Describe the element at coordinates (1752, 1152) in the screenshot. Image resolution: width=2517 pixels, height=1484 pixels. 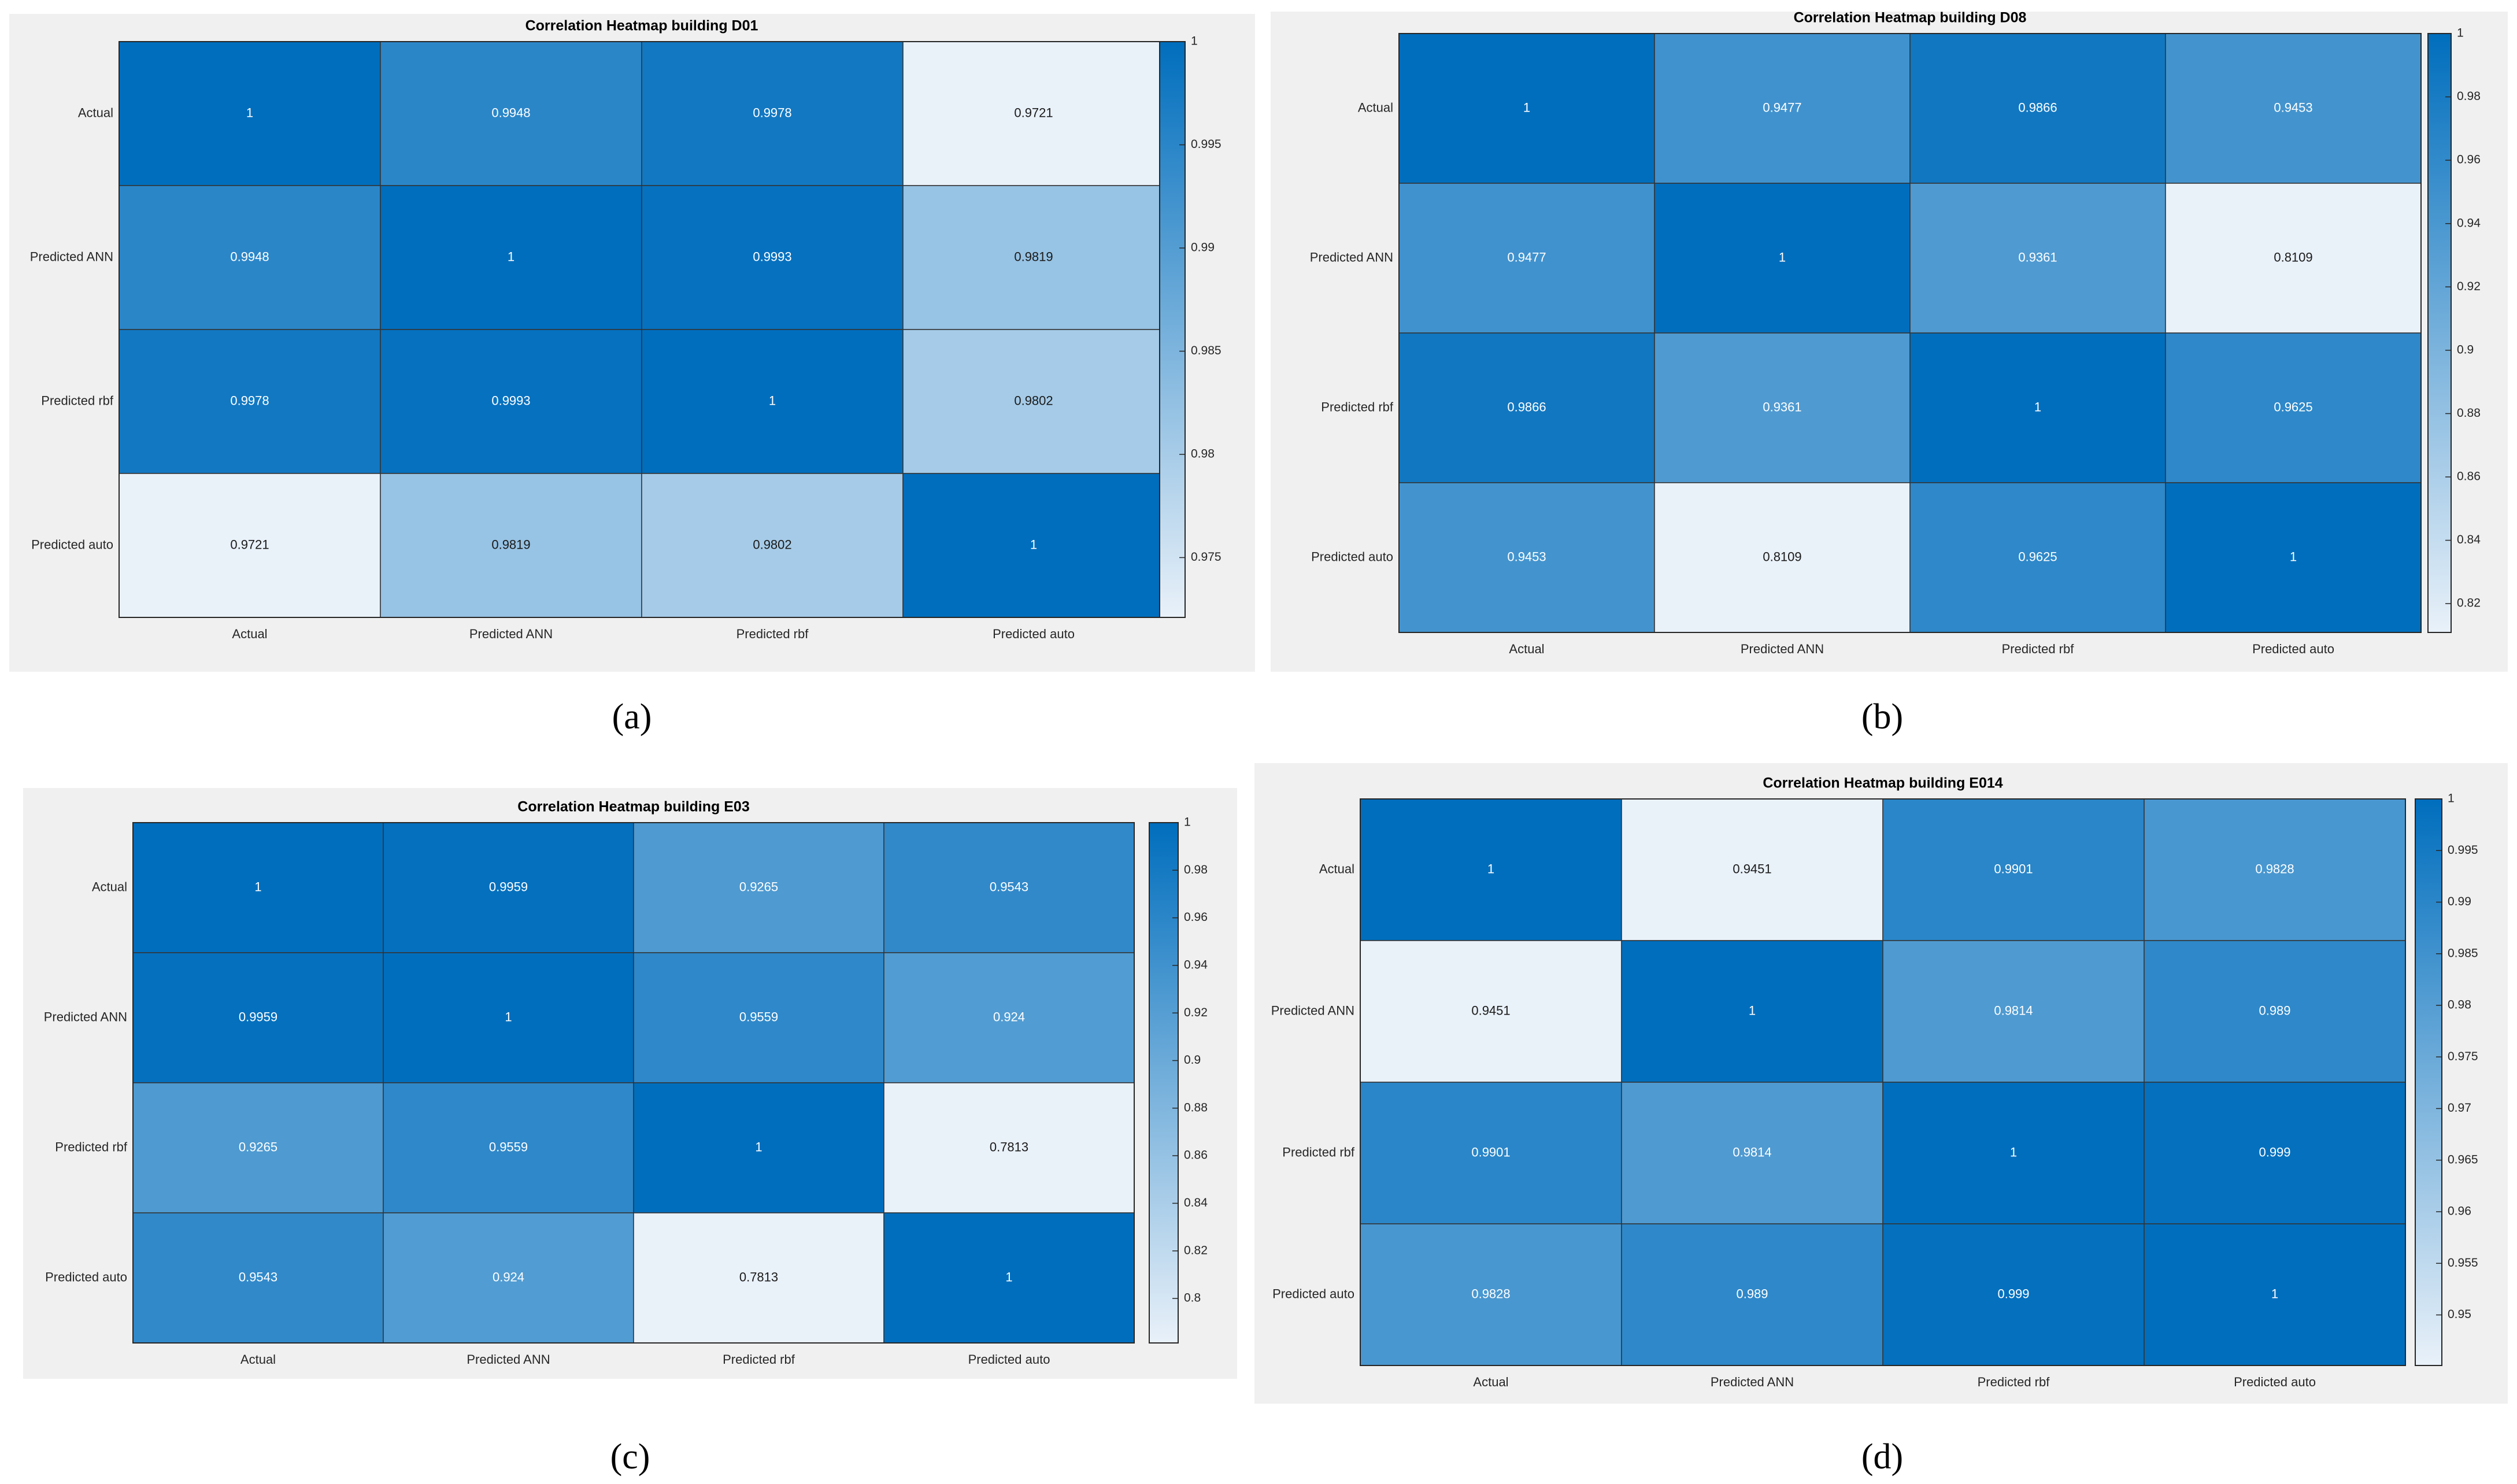
I see `cell-value-label: 0.9814` at that location.